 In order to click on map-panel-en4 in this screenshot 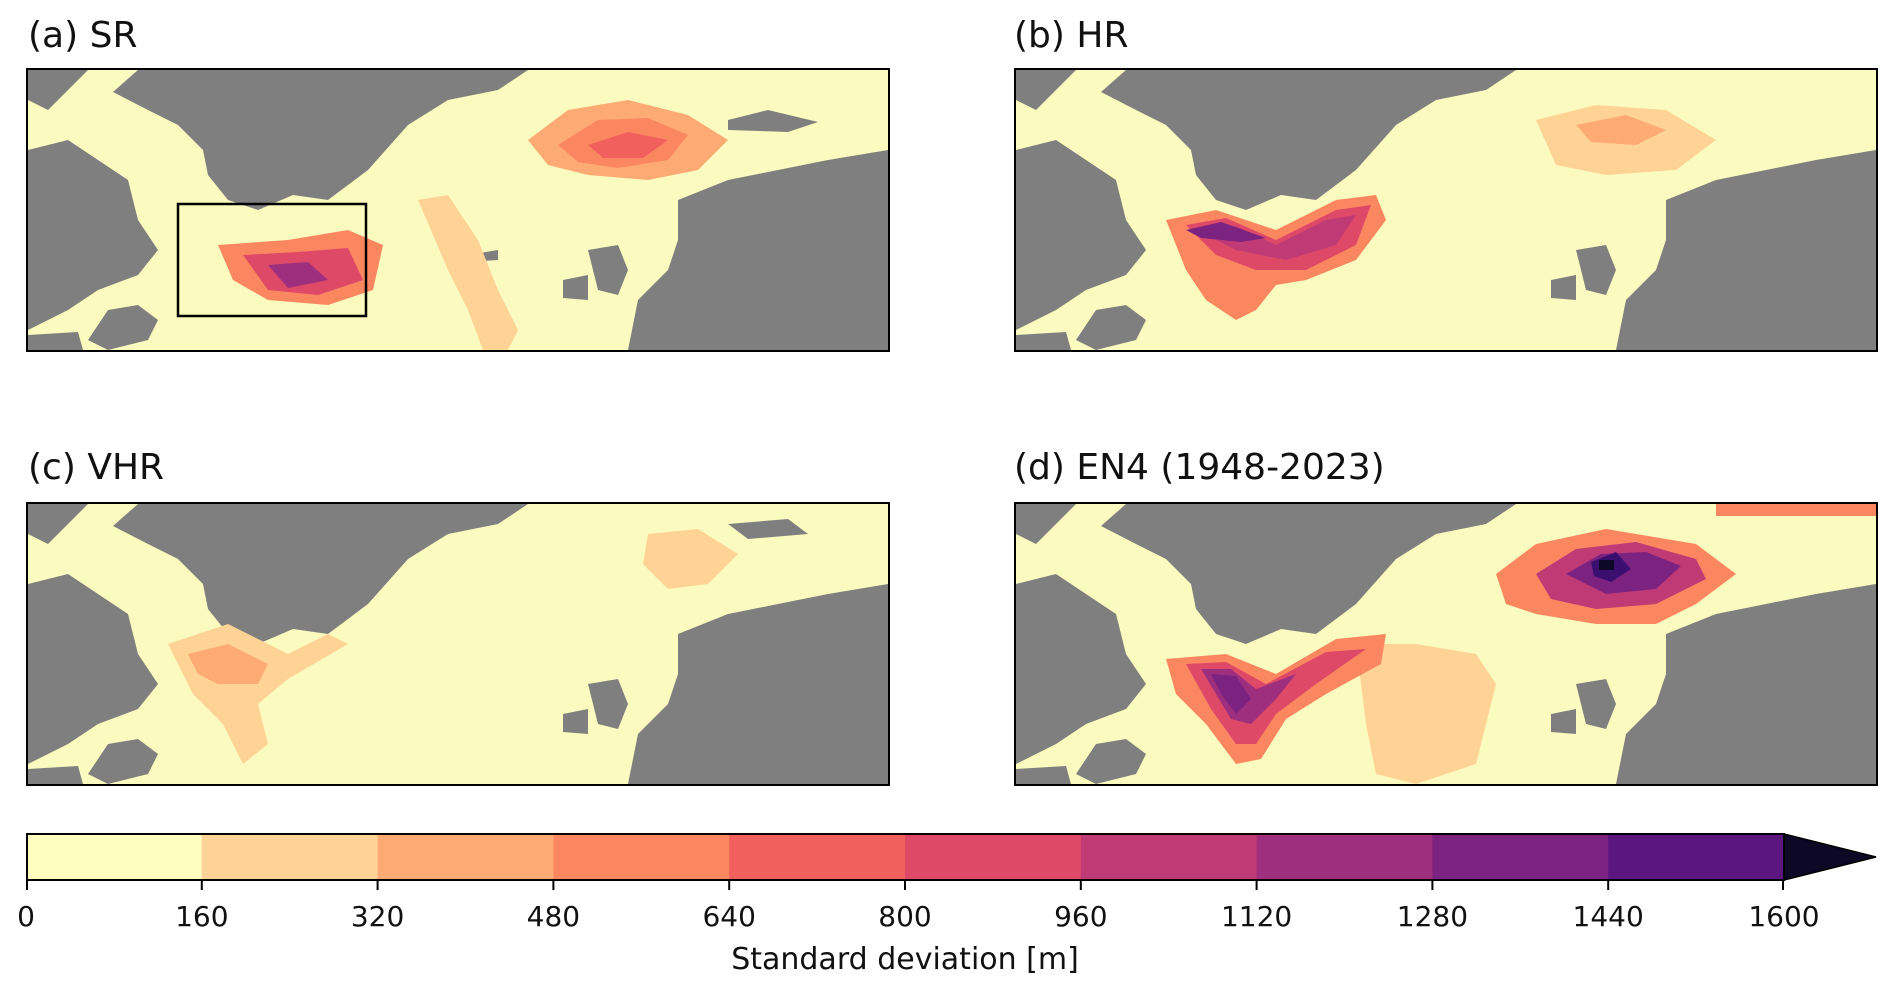, I will do `click(1446, 644)`.